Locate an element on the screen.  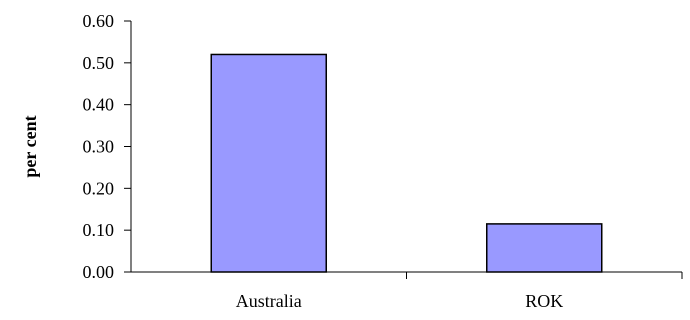
y-tick-label: 0.40 is located at coordinates (99, 105).